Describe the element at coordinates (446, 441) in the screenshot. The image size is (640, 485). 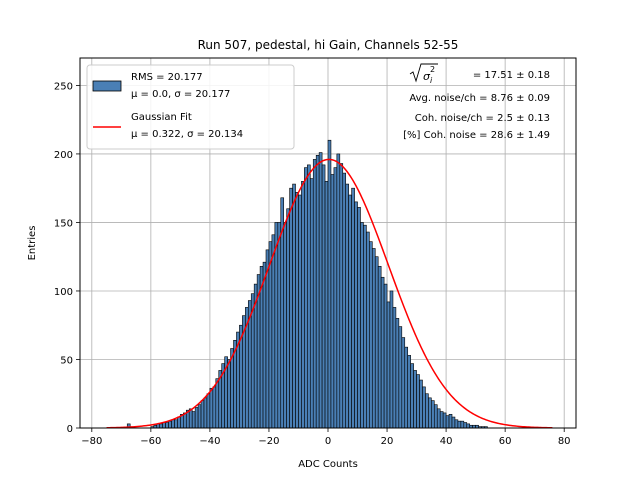
I see `x-tick-label: 40` at that location.